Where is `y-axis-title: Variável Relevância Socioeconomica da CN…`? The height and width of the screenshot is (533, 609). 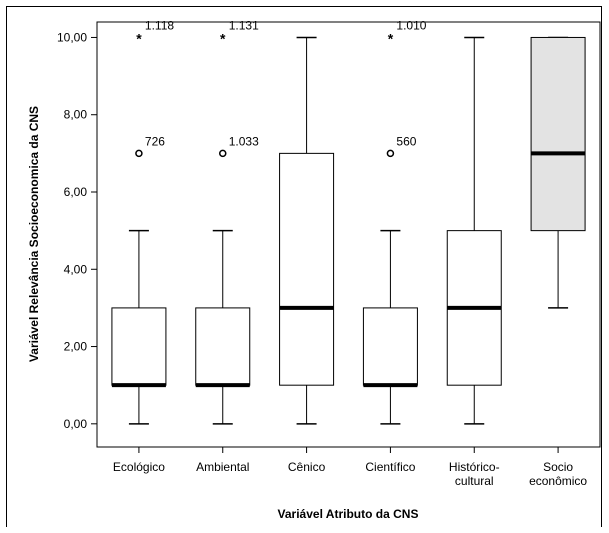
y-axis-title: Variável Relevância Socioeconomica da CN… is located at coordinates (34, 234).